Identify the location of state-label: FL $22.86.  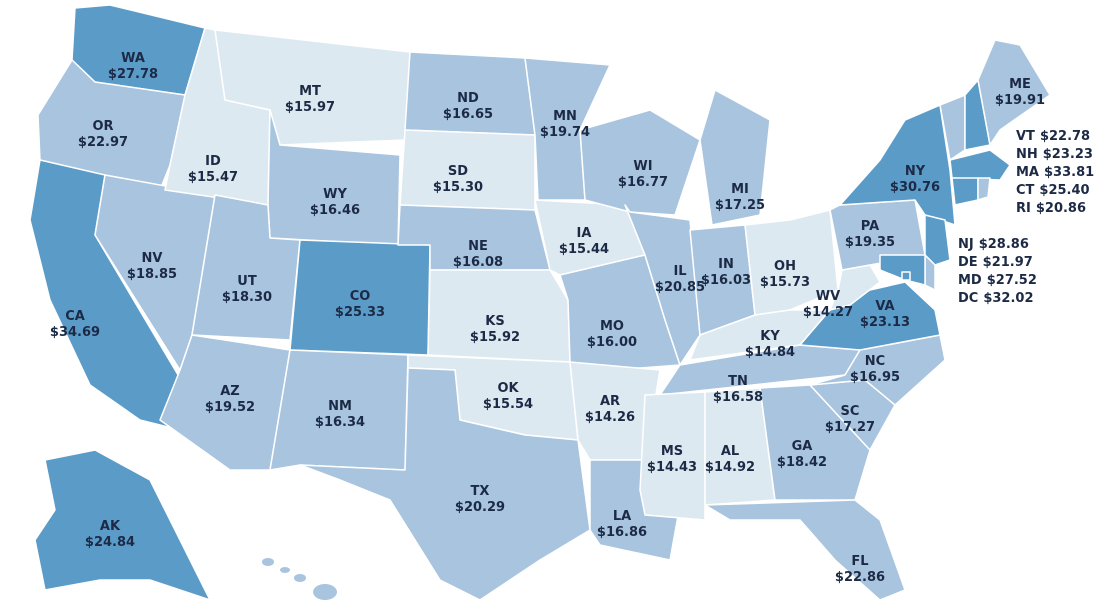
(860, 569).